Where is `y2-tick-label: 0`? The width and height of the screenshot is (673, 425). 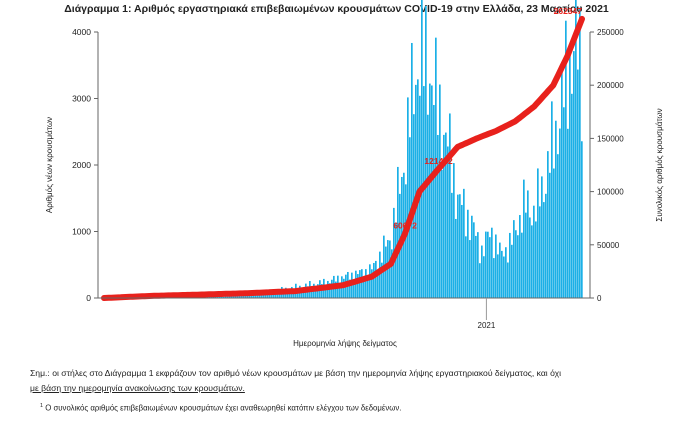 y2-tick-label: 0 is located at coordinates (599, 298).